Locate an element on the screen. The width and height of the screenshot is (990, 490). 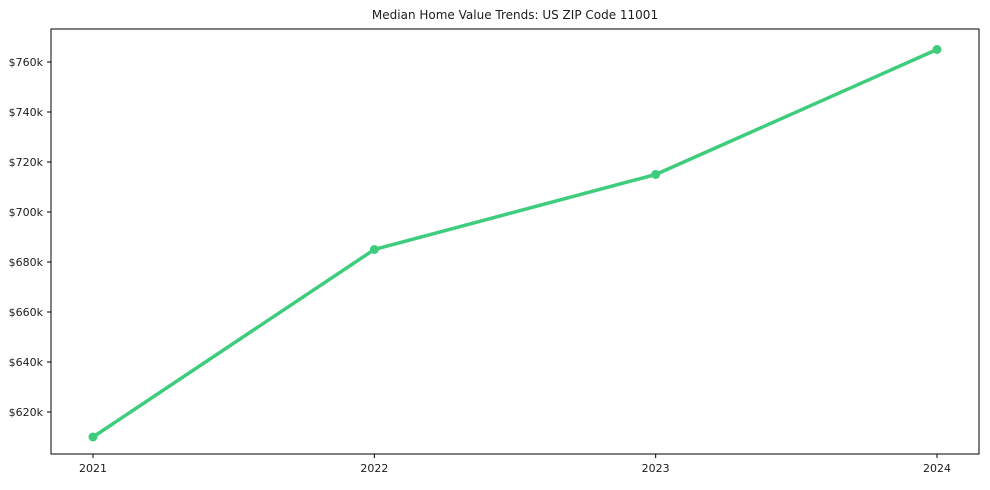
y-axis-tick-label: $660k is located at coordinates (26, 312).